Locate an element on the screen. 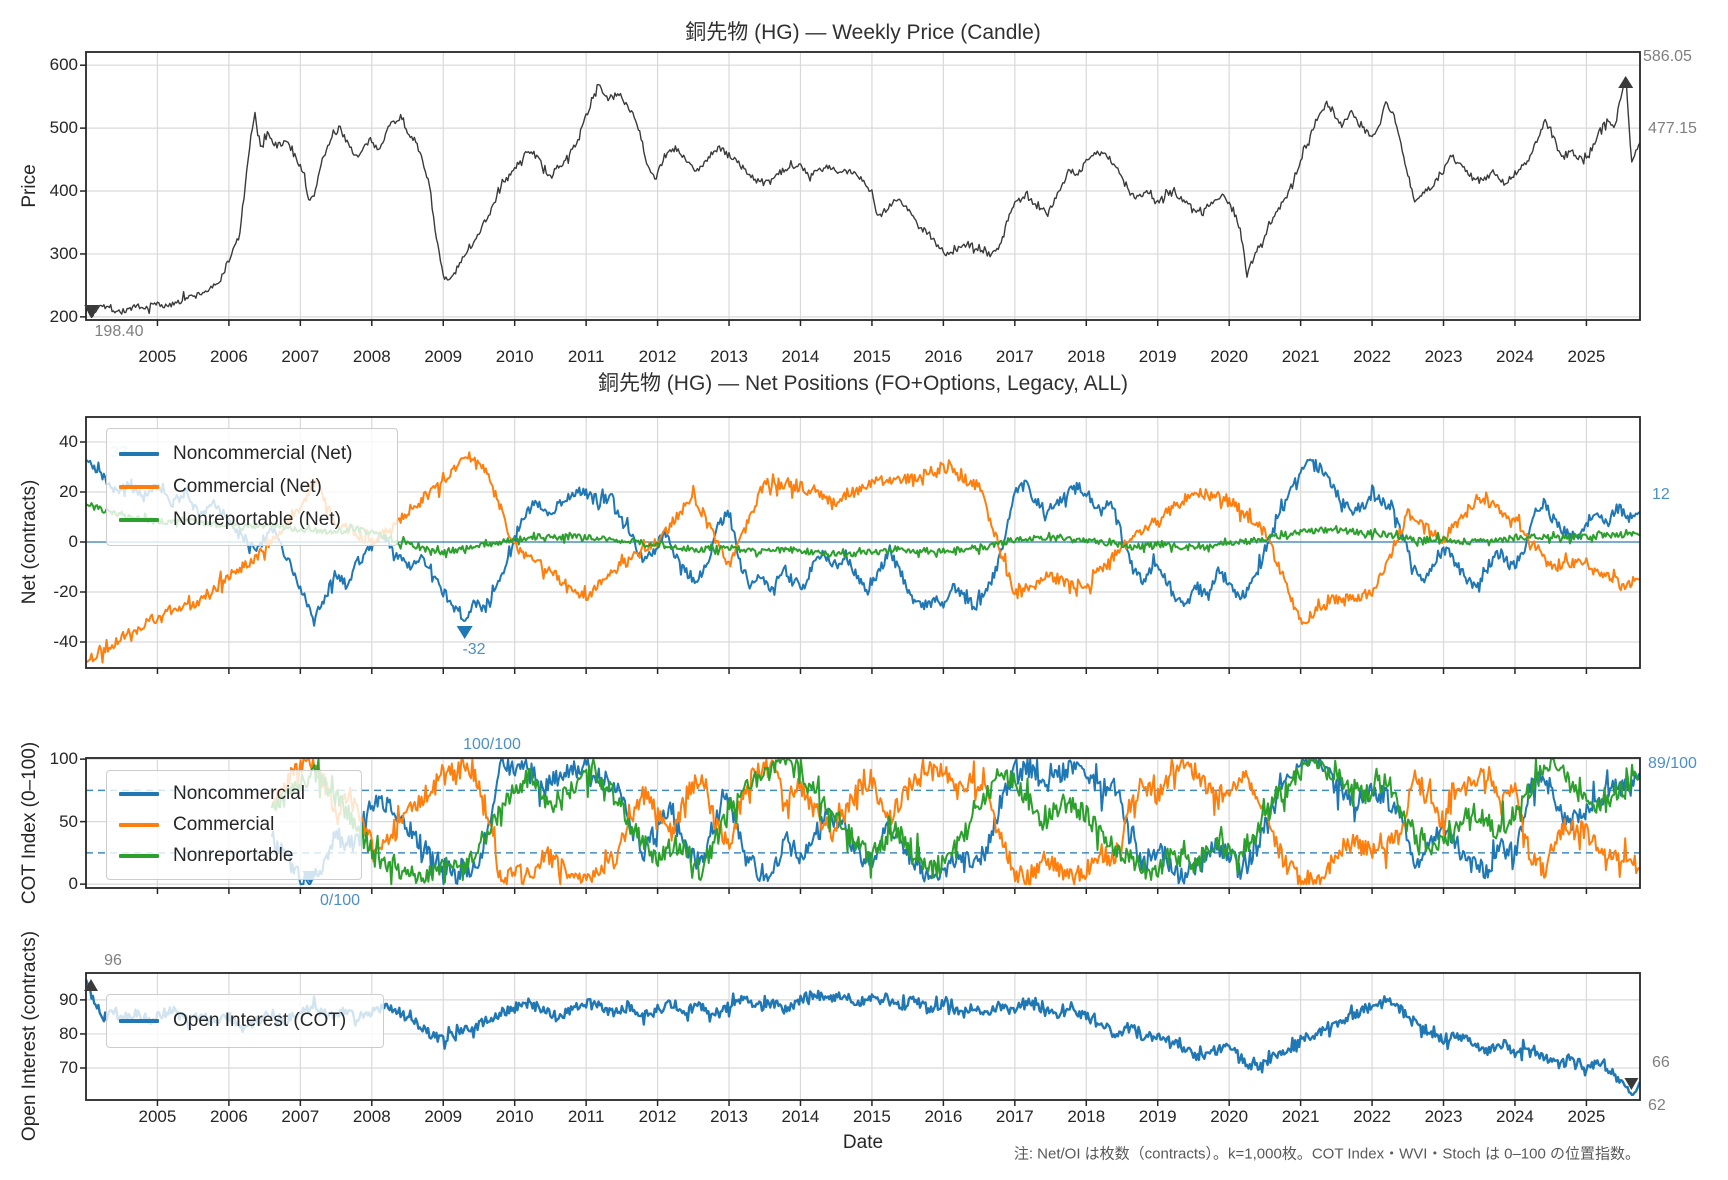 The image size is (1728, 1180). net-y-axis-label: Net (contracts) is located at coordinates (29, 542).